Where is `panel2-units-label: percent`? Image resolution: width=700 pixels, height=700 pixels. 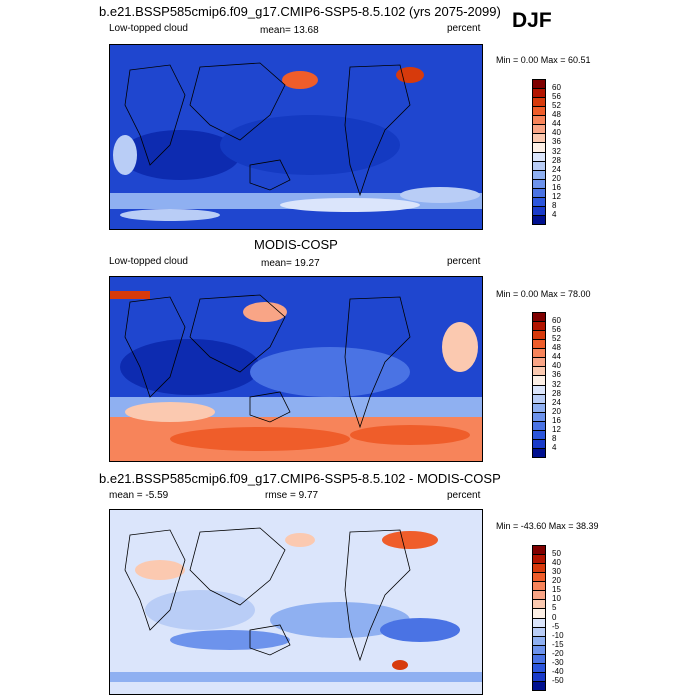
panel2-units-label: percent is located at coordinates (464, 261).